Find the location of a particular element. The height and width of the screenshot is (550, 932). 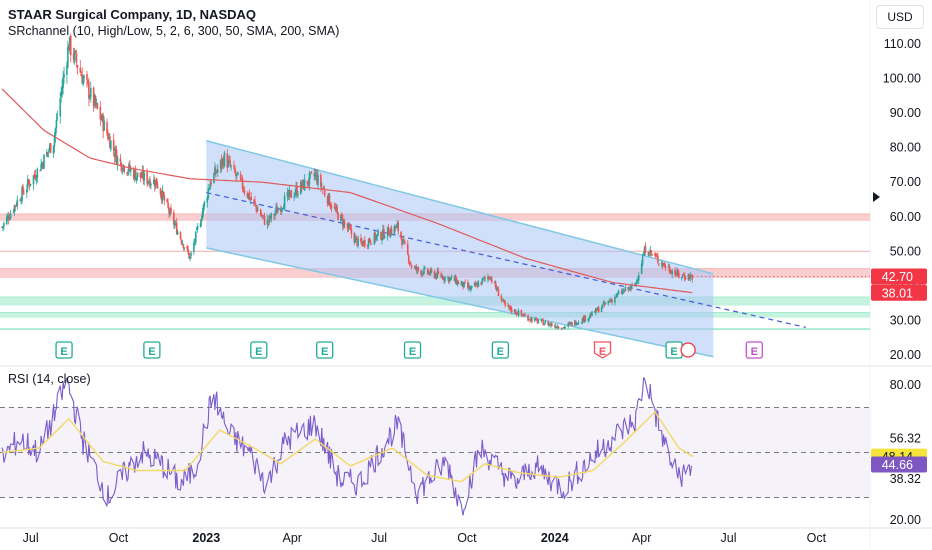

earnings-marker-5: E is located at coordinates (412, 350).